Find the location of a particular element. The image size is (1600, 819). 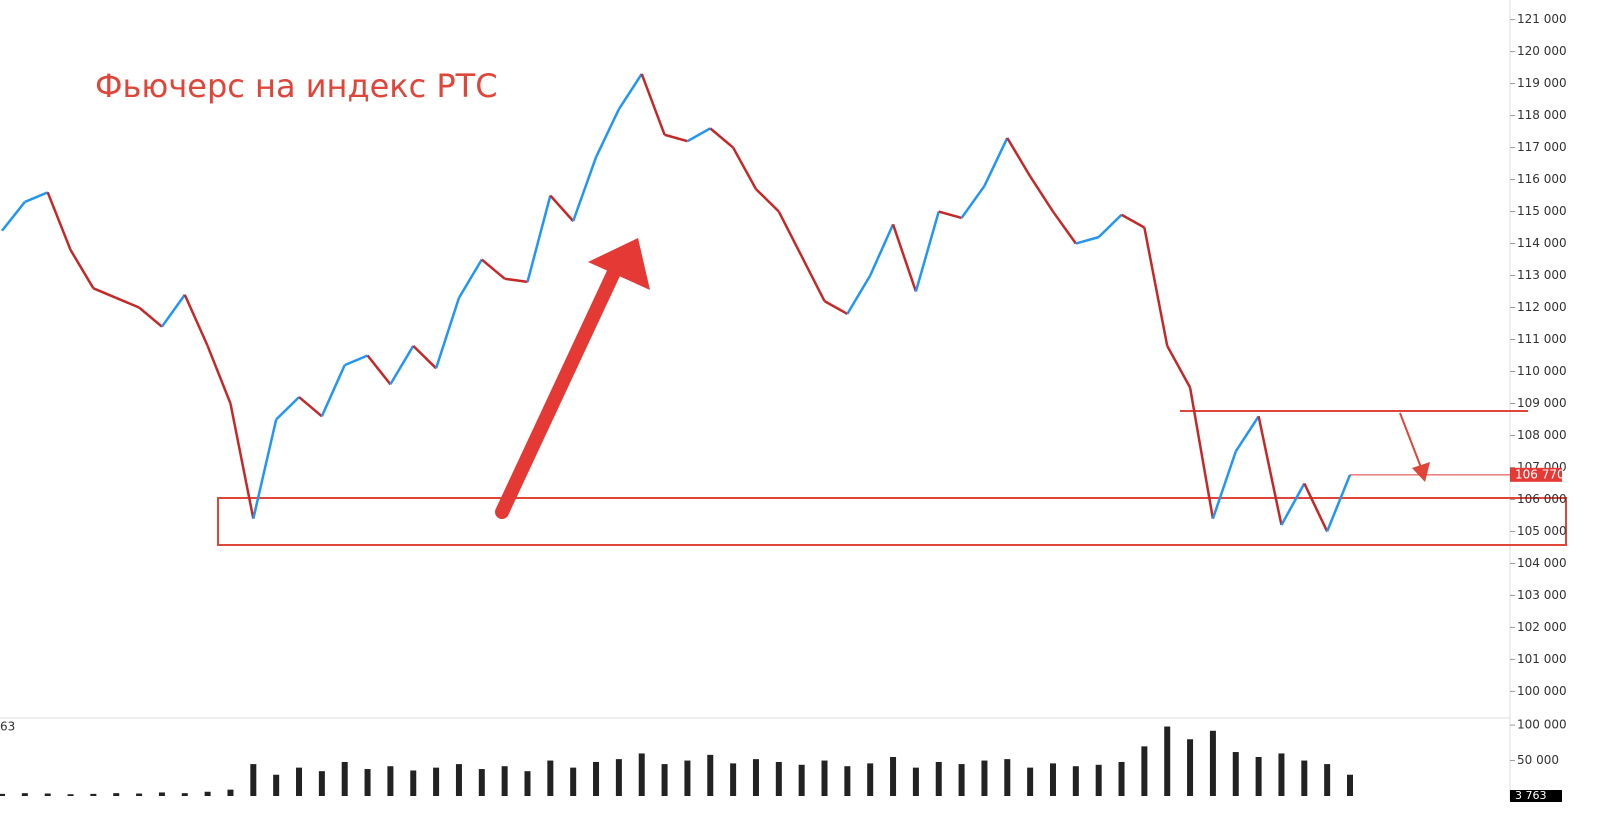

y-tick-label: 114 000 is located at coordinates (1542, 243).